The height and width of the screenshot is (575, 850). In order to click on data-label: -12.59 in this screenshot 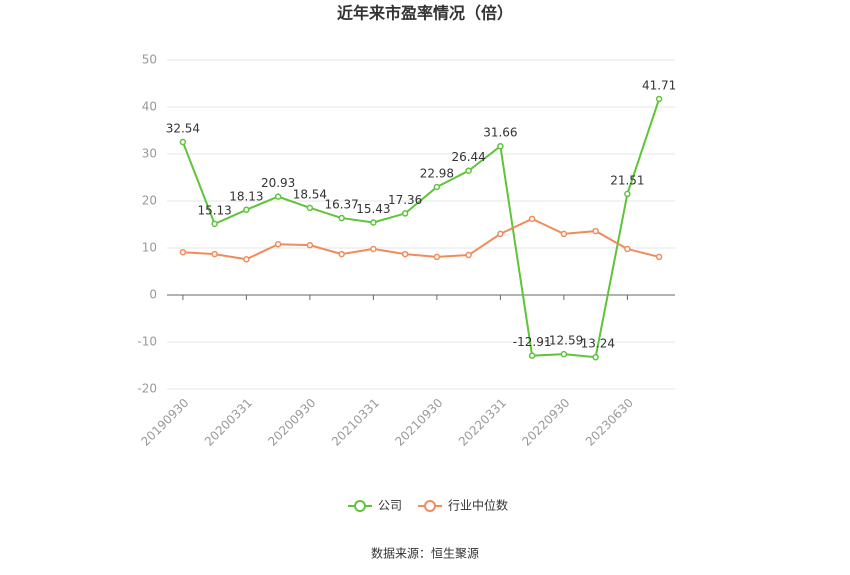, I will do `click(564, 341)`.